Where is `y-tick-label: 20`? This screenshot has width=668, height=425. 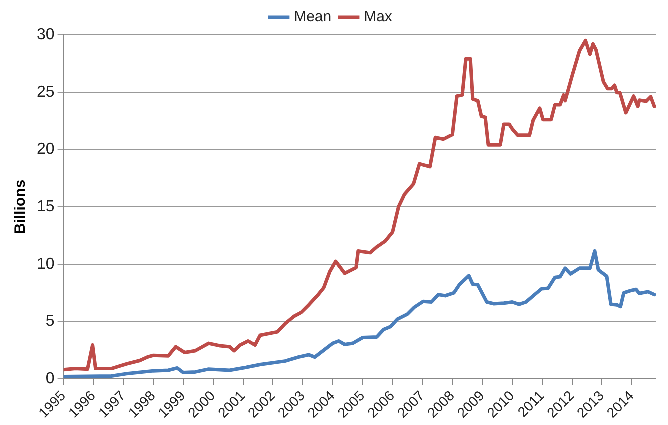
y-tick-label: 20 is located at coordinates (46, 149).